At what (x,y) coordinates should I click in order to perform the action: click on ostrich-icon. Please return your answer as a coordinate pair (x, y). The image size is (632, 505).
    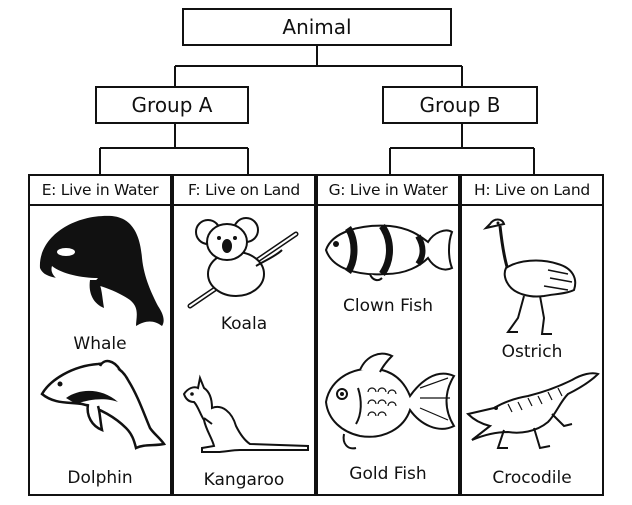
    Looking at the image, I should click on (529, 276).